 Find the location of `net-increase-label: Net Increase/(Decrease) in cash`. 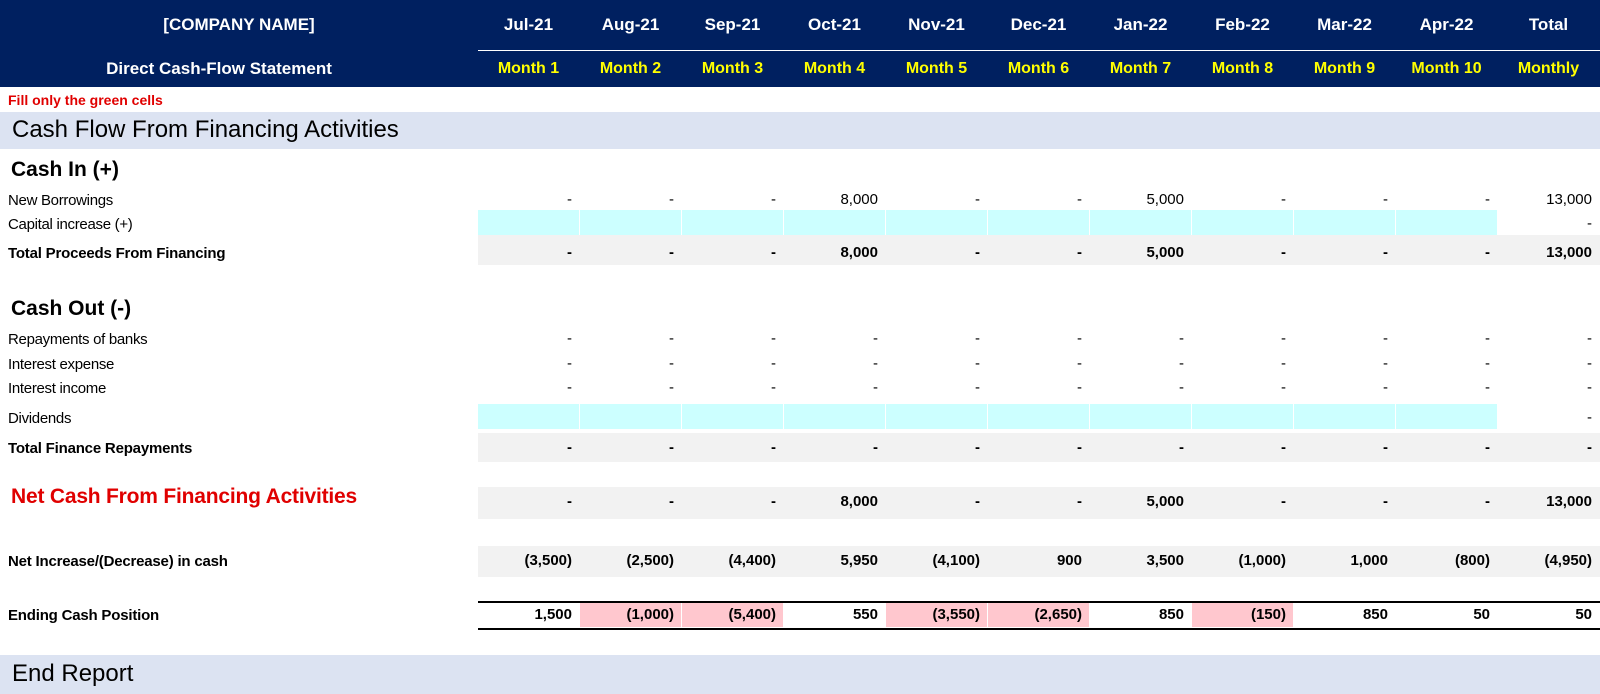

net-increase-label: Net Increase/(Decrease) in cash is located at coordinates (118, 561).